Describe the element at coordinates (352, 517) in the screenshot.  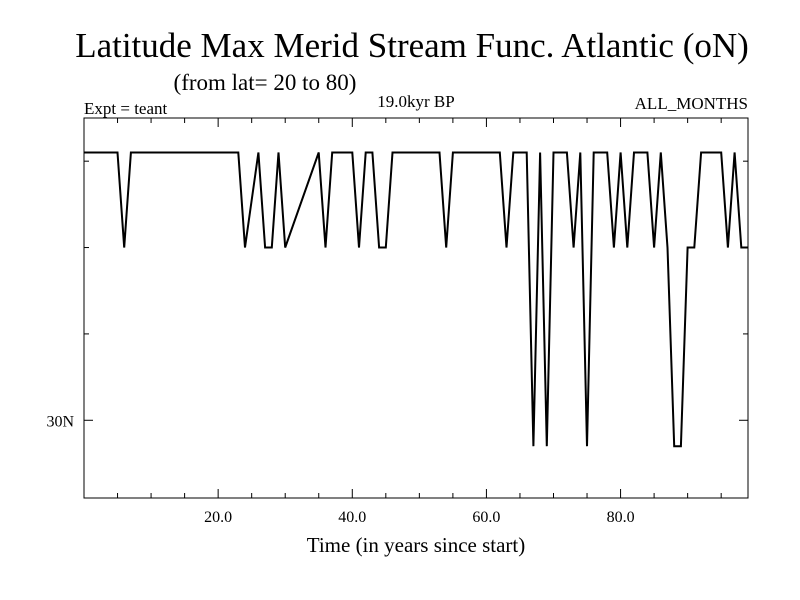
I see `x-tick-label: 40.0` at that location.